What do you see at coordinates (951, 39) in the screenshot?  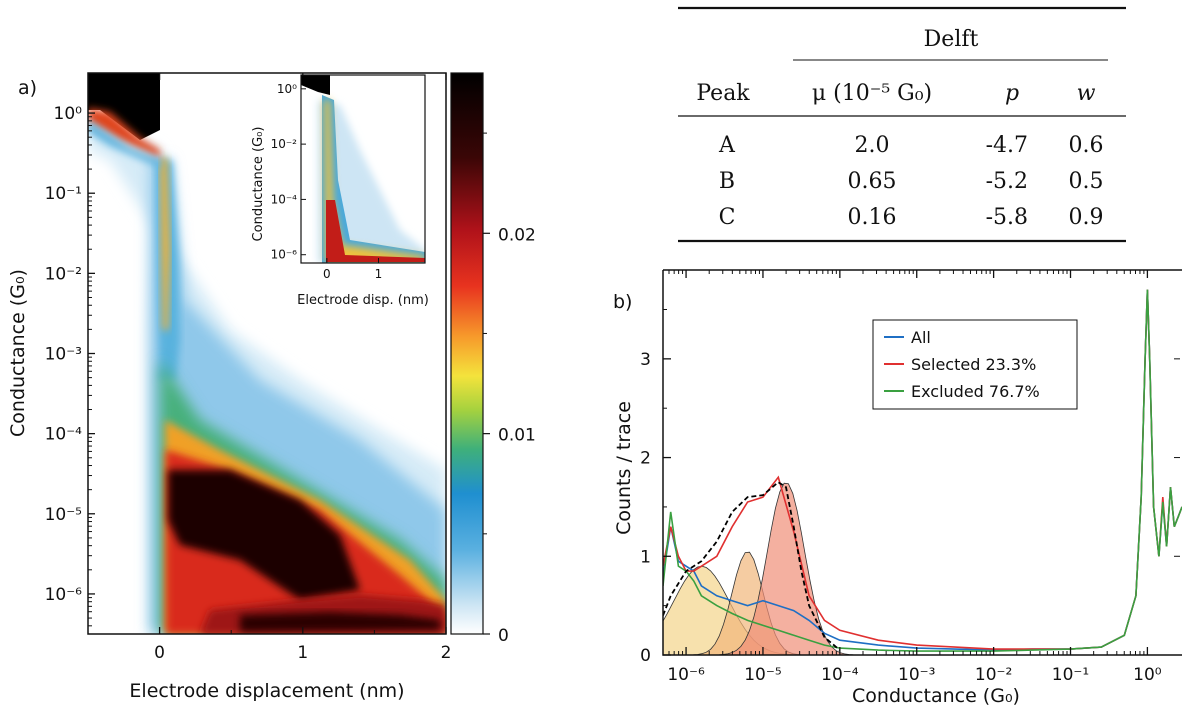 I see `table-group-header: Delft` at bounding box center [951, 39].